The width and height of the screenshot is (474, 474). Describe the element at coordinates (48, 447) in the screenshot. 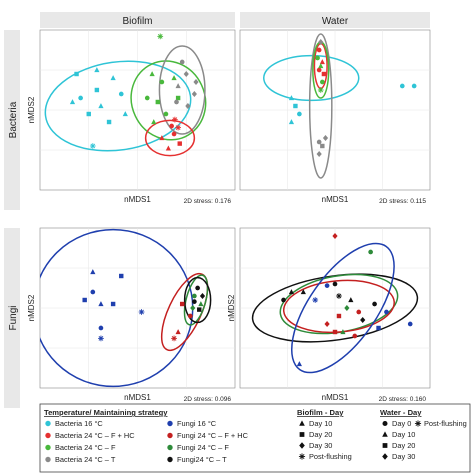

I see `legend-swatch-b24f` at that location.